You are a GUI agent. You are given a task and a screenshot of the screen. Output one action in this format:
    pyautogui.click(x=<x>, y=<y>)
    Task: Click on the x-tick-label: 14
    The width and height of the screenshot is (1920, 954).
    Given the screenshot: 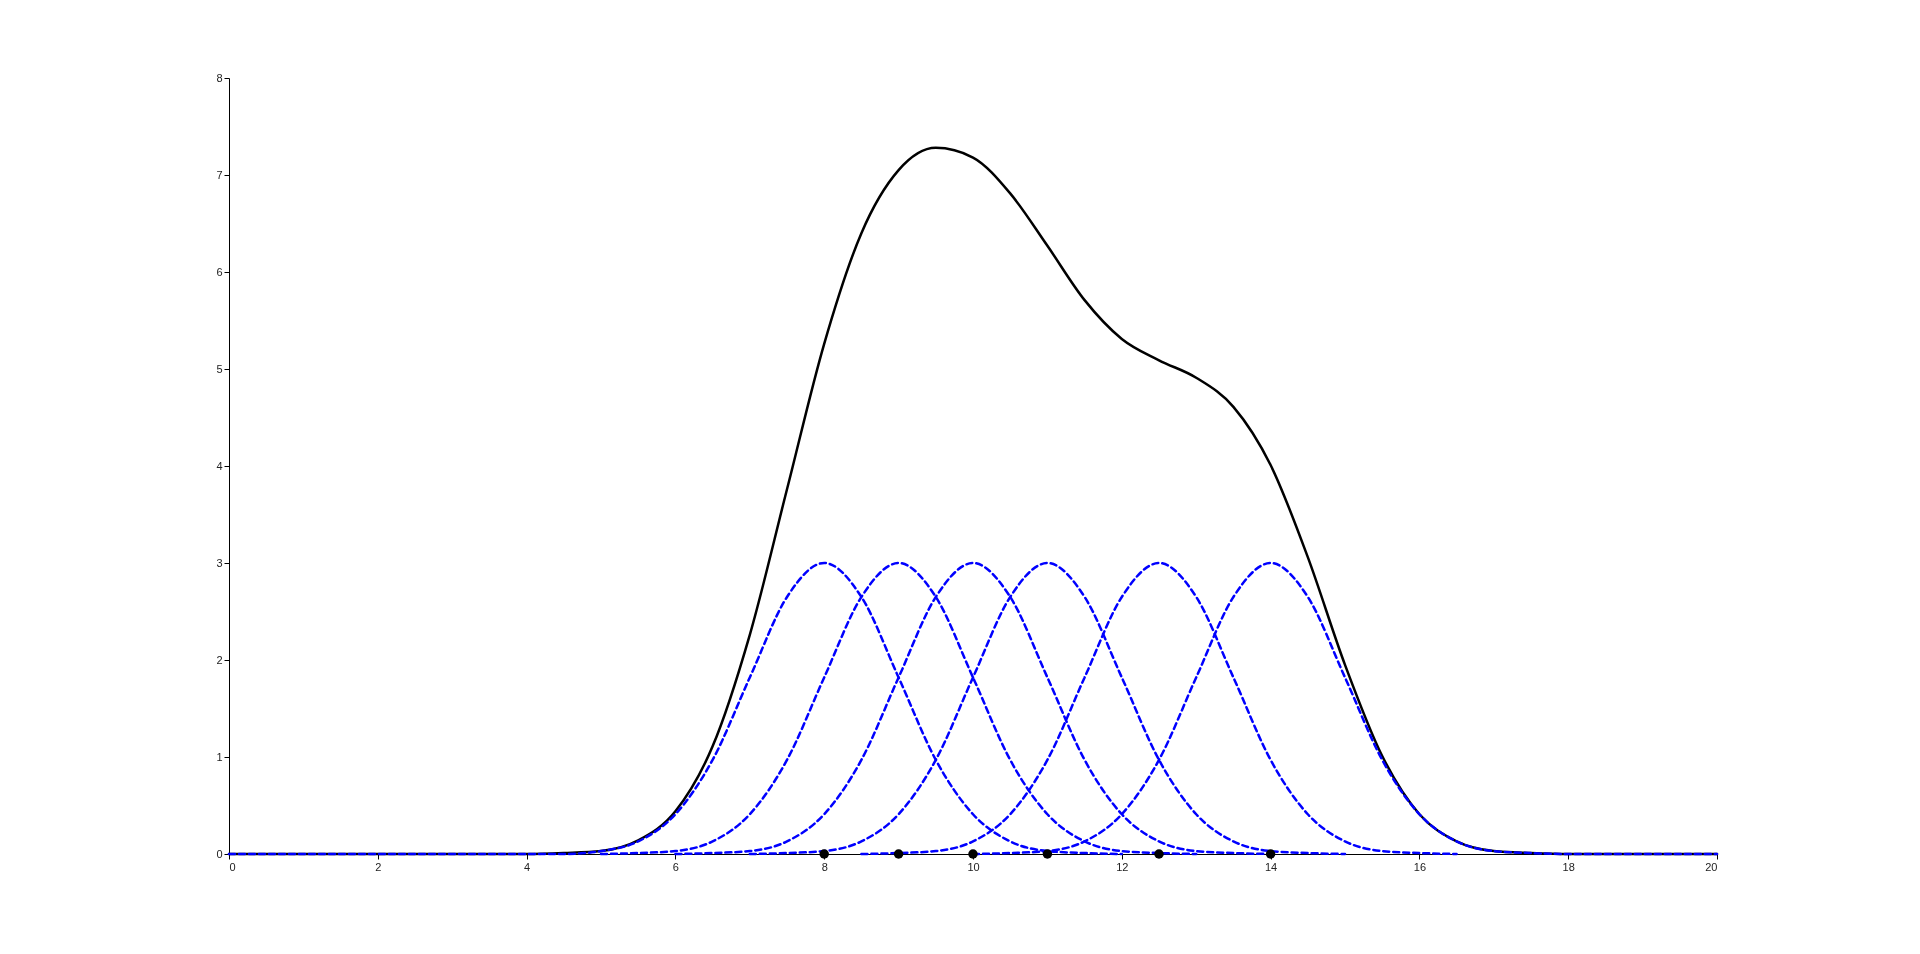 What is the action you would take?
    pyautogui.click(x=1271, y=866)
    